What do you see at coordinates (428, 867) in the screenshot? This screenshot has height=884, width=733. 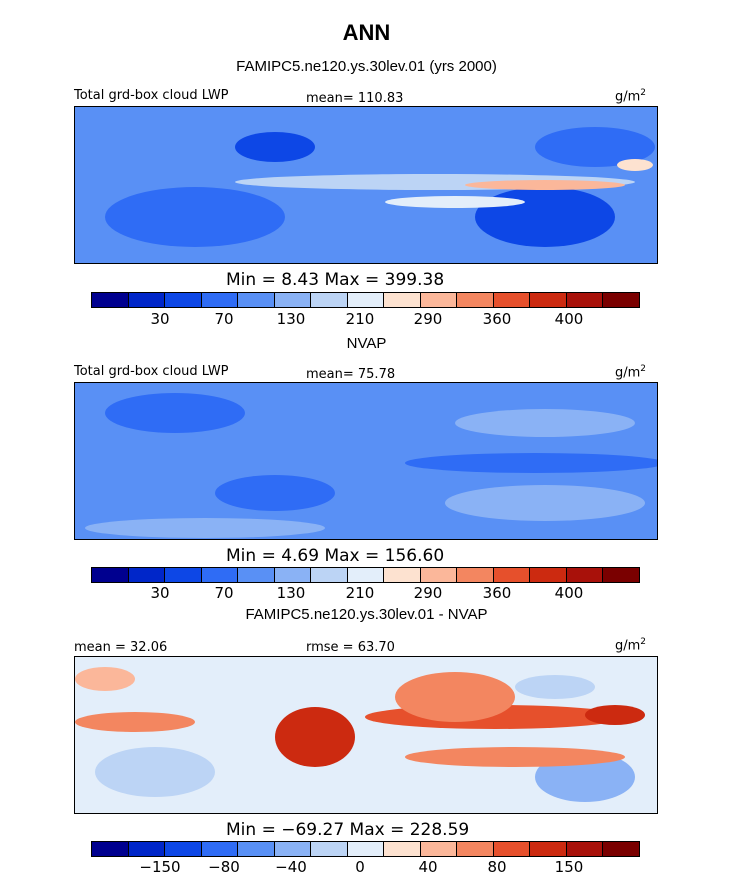 I see `cbar3-tick: 40` at bounding box center [428, 867].